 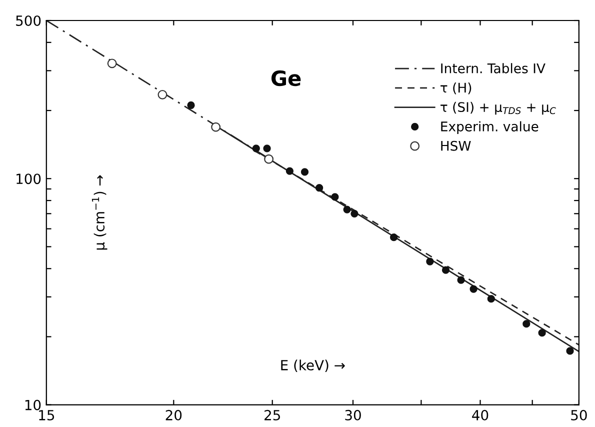 I want to click on y-tick-label: 100, so click(x=28, y=179).